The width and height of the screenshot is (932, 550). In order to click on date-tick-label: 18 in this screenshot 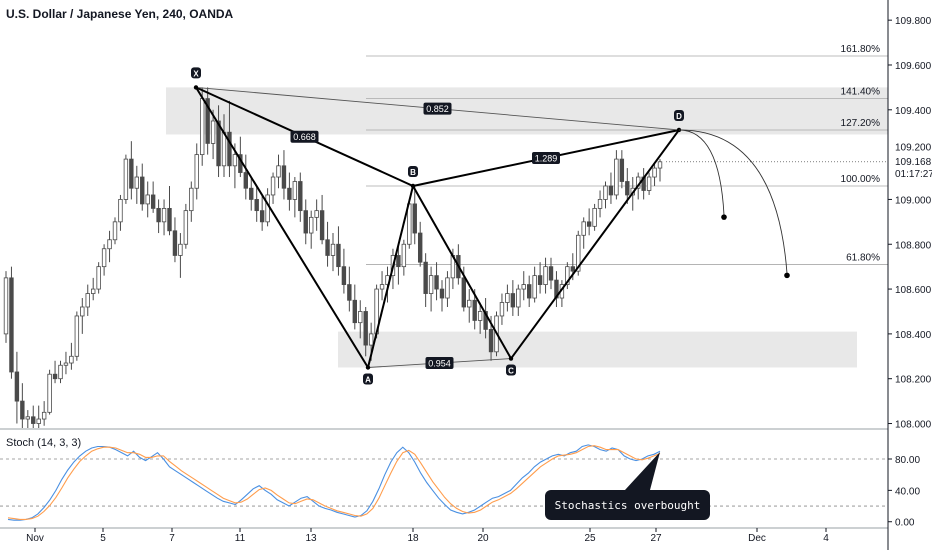, I will do `click(413, 538)`.